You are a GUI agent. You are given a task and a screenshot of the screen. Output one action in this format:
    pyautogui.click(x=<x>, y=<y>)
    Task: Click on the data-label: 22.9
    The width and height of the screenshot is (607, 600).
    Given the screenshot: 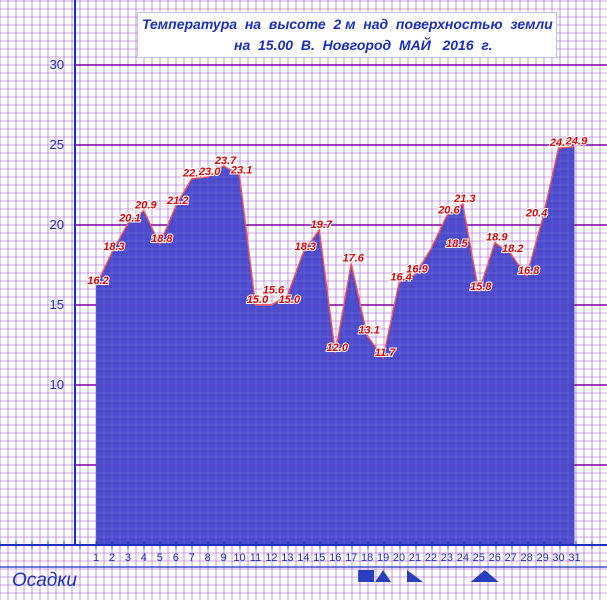 What is the action you would take?
    pyautogui.click(x=193, y=174)
    